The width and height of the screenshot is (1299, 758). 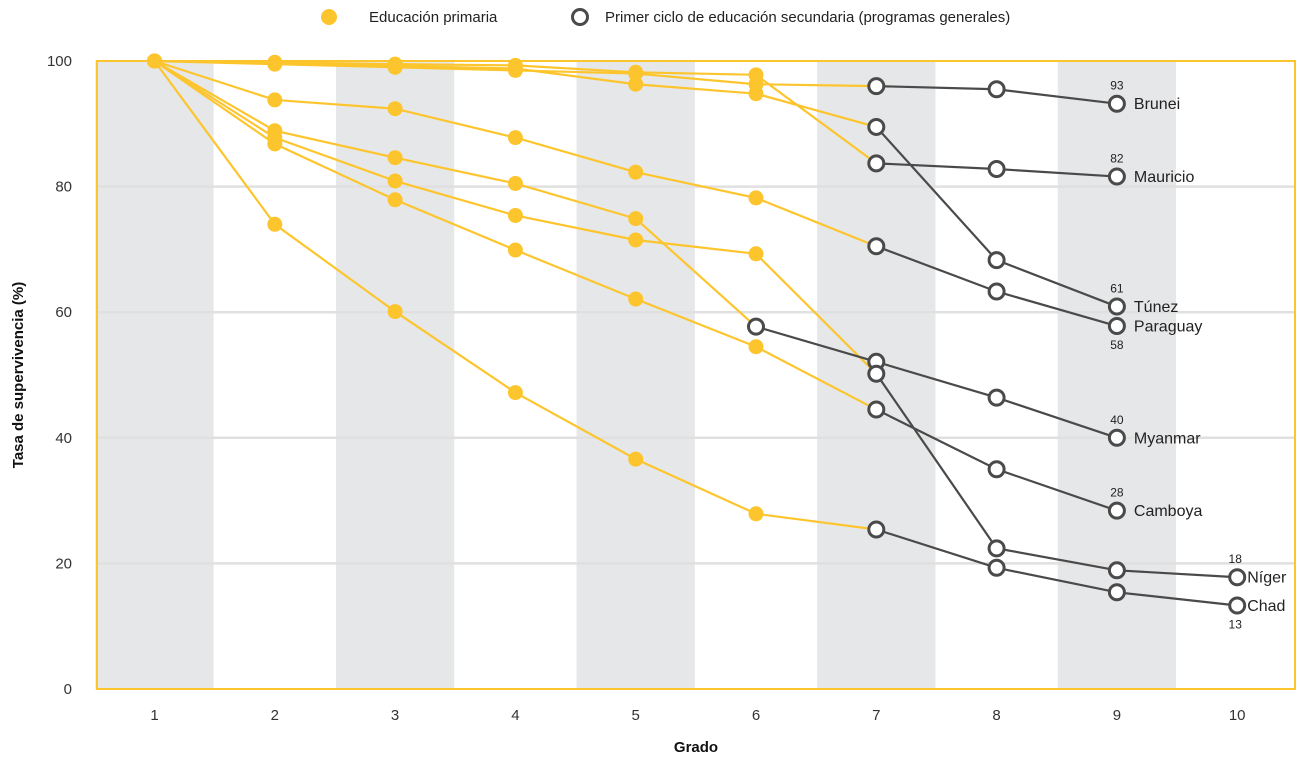 What do you see at coordinates (395, 715) in the screenshot?
I see `x-tick-label-3: 3` at bounding box center [395, 715].